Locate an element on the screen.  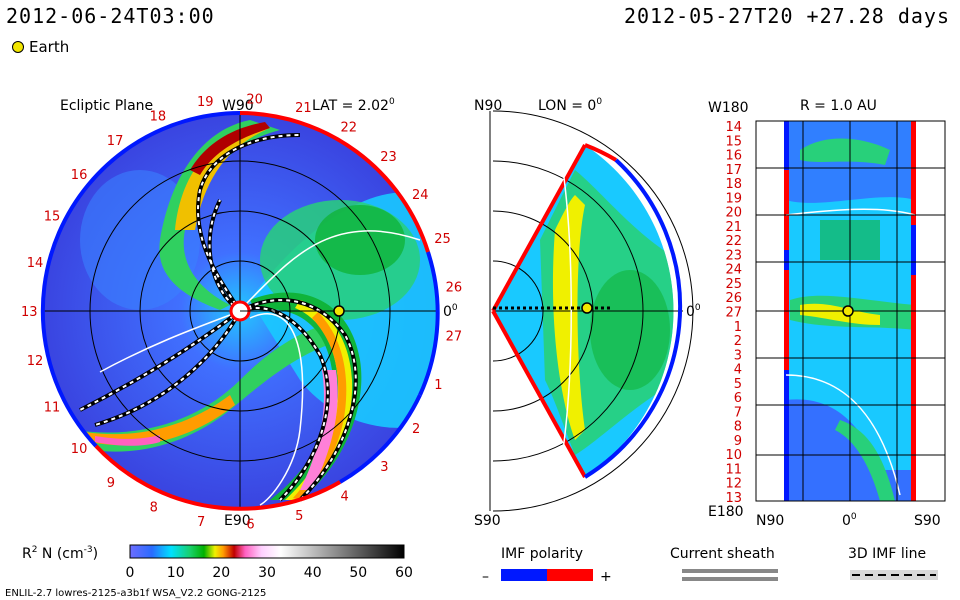
current-sheath-title: Current sheath is located at coordinates (722, 554).